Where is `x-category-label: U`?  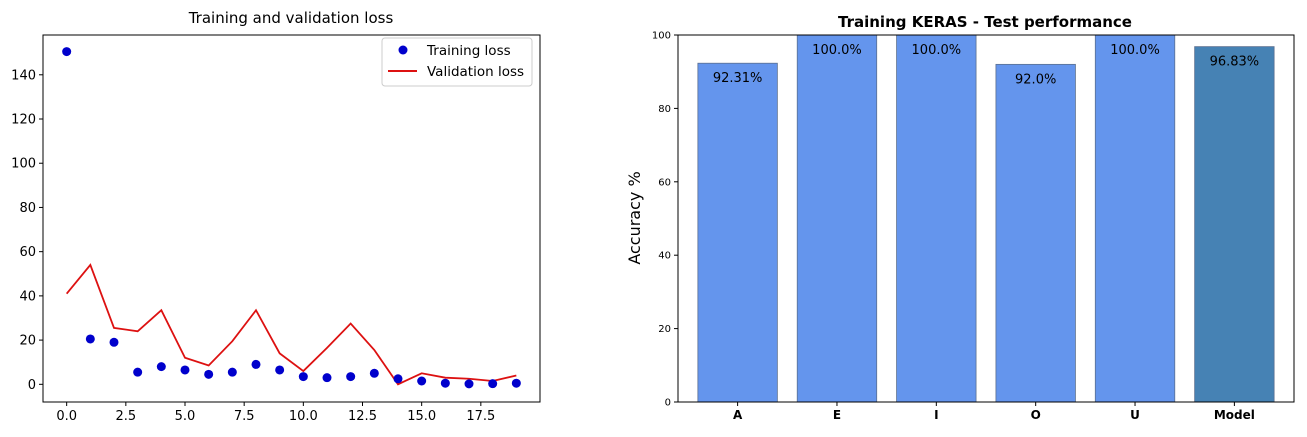
x-category-label: U is located at coordinates (1135, 415).